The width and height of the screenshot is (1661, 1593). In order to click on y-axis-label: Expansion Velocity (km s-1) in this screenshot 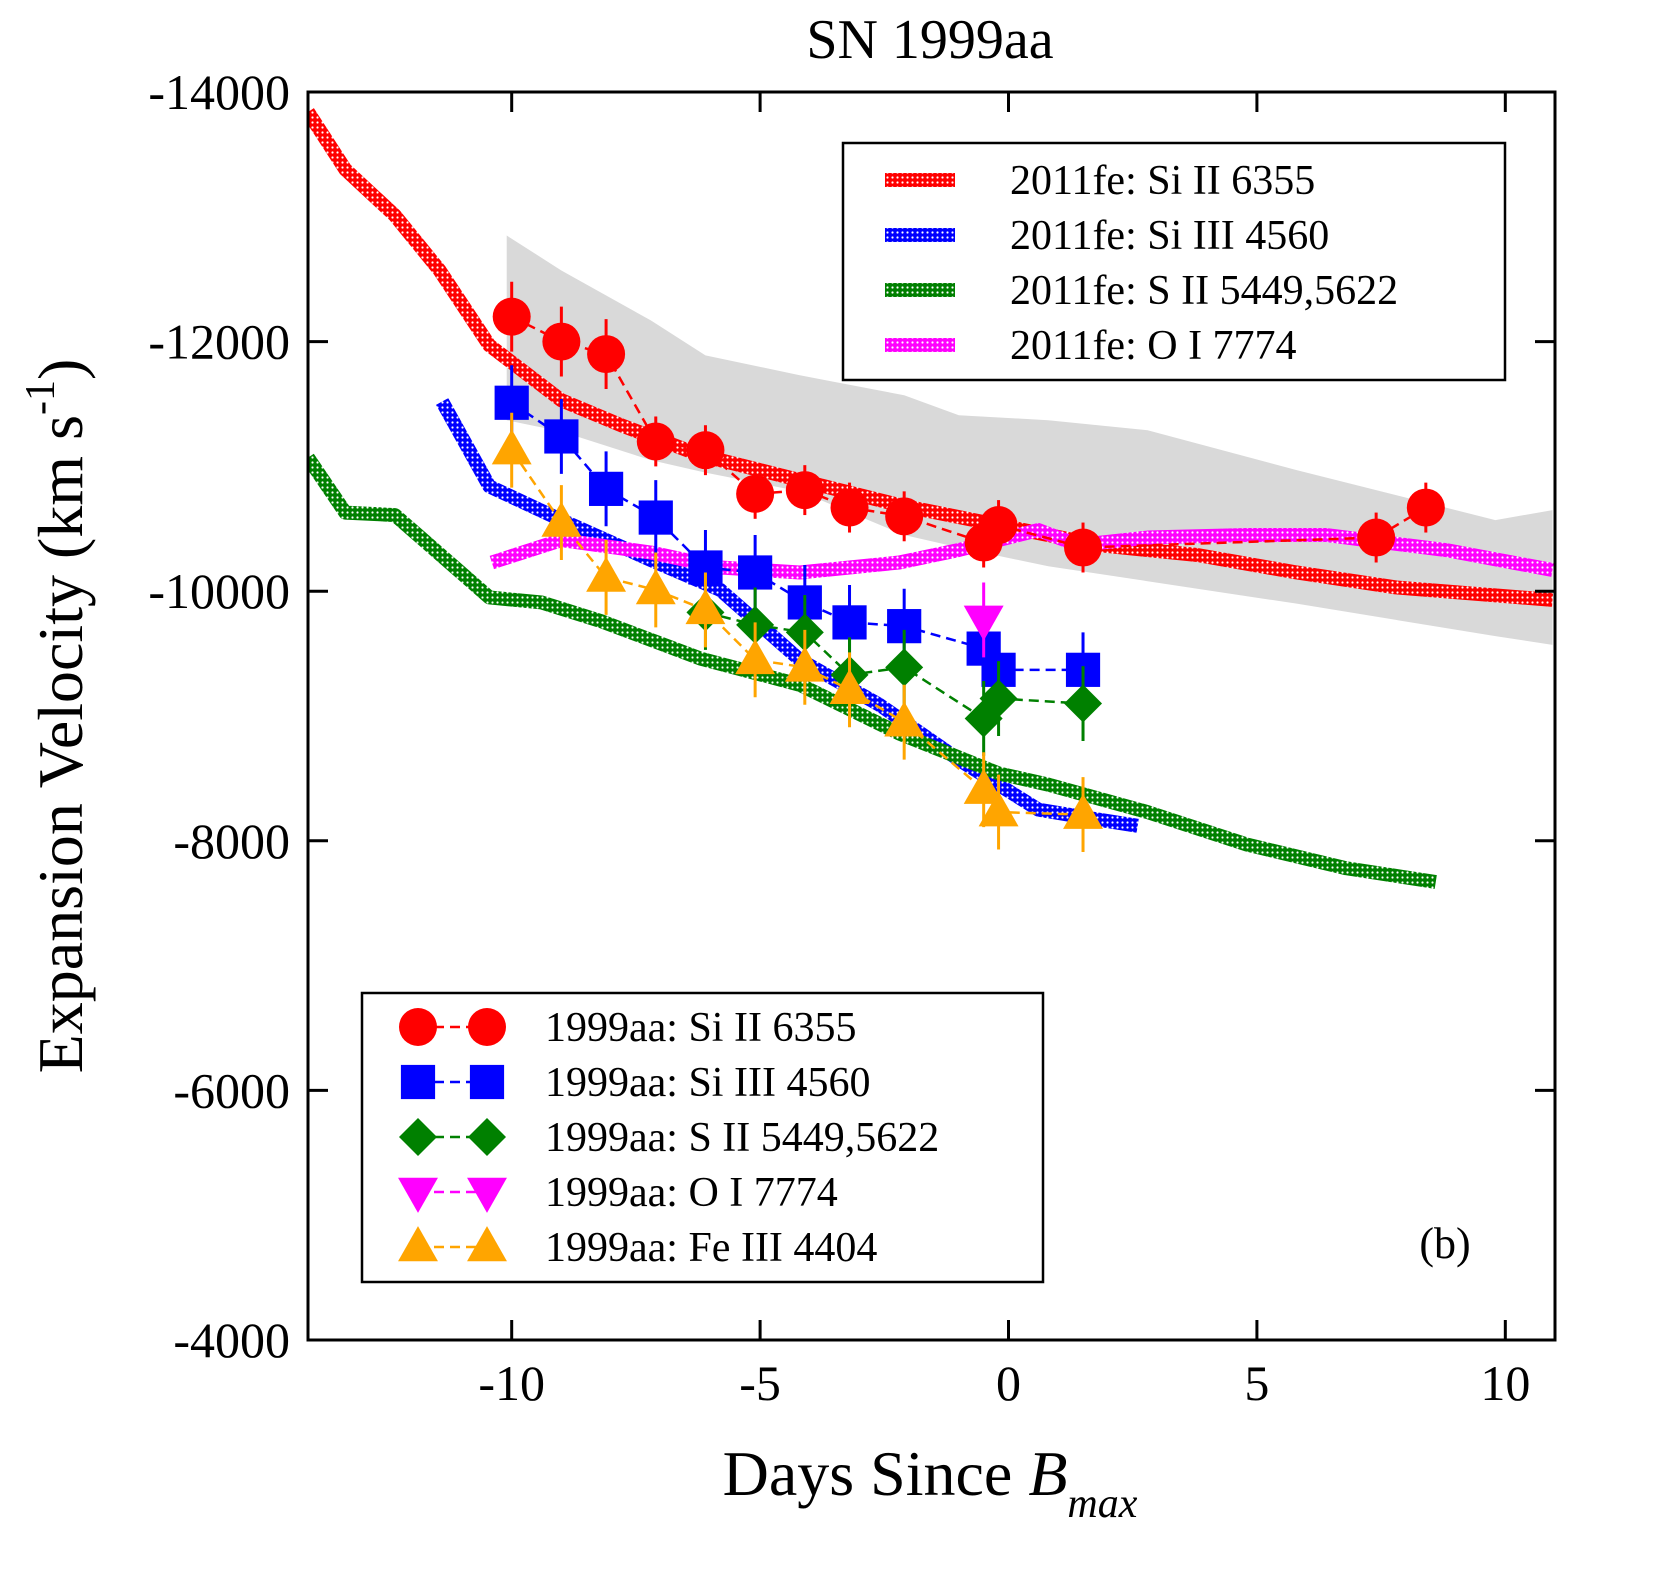, I will do `click(57, 716)`.